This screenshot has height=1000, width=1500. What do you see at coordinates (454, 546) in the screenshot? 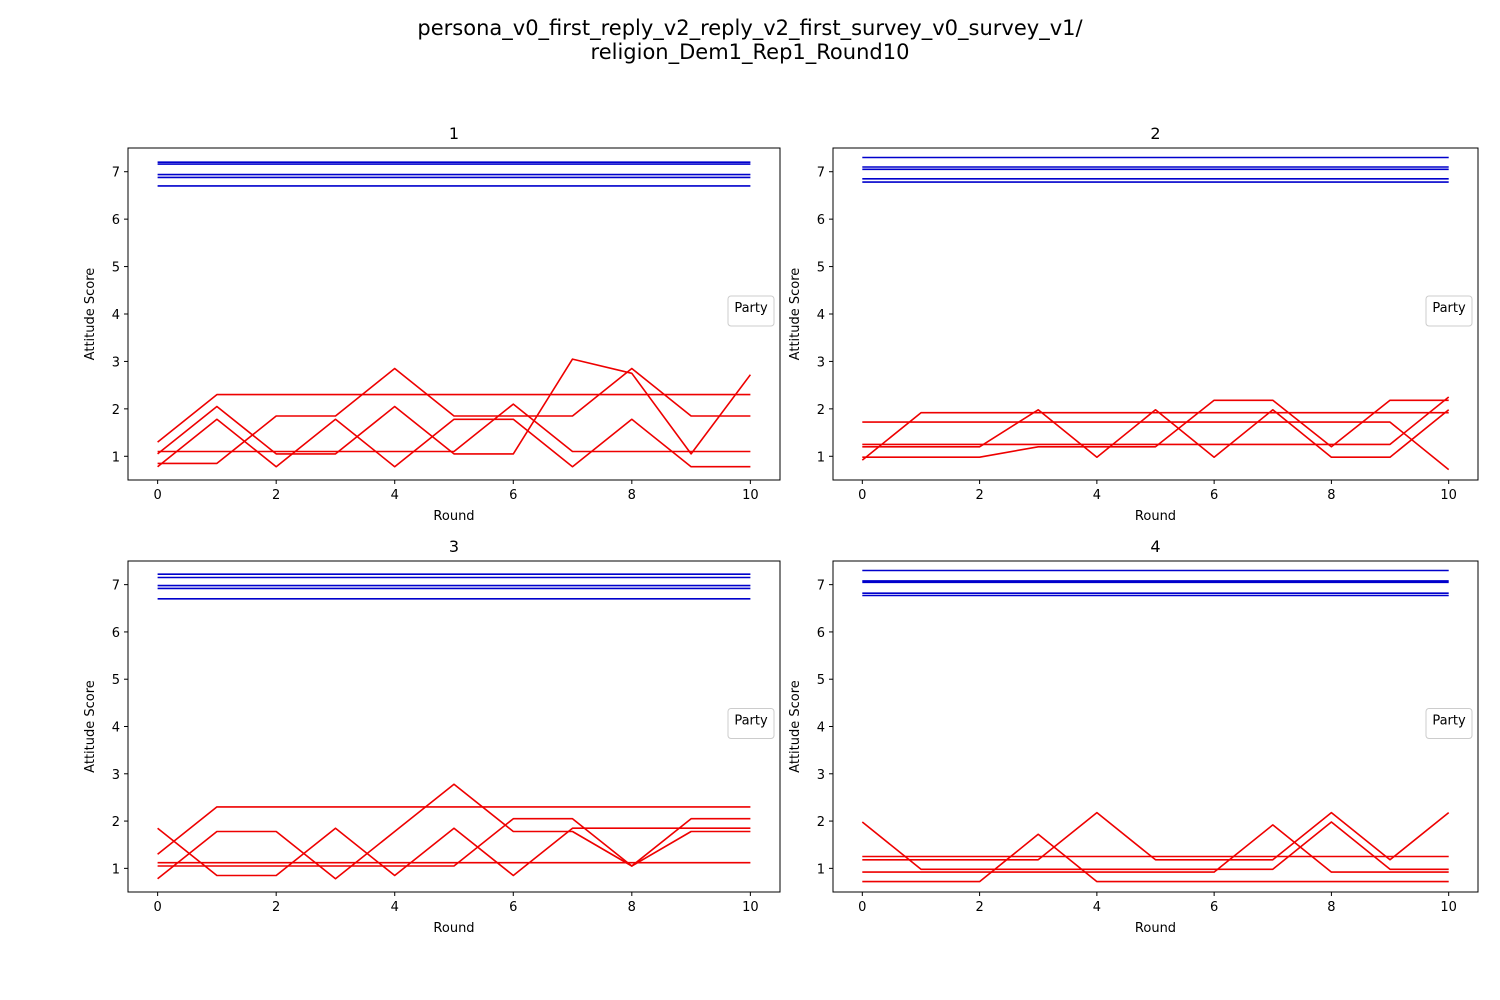
I see `subplot-title: 3` at bounding box center [454, 546].